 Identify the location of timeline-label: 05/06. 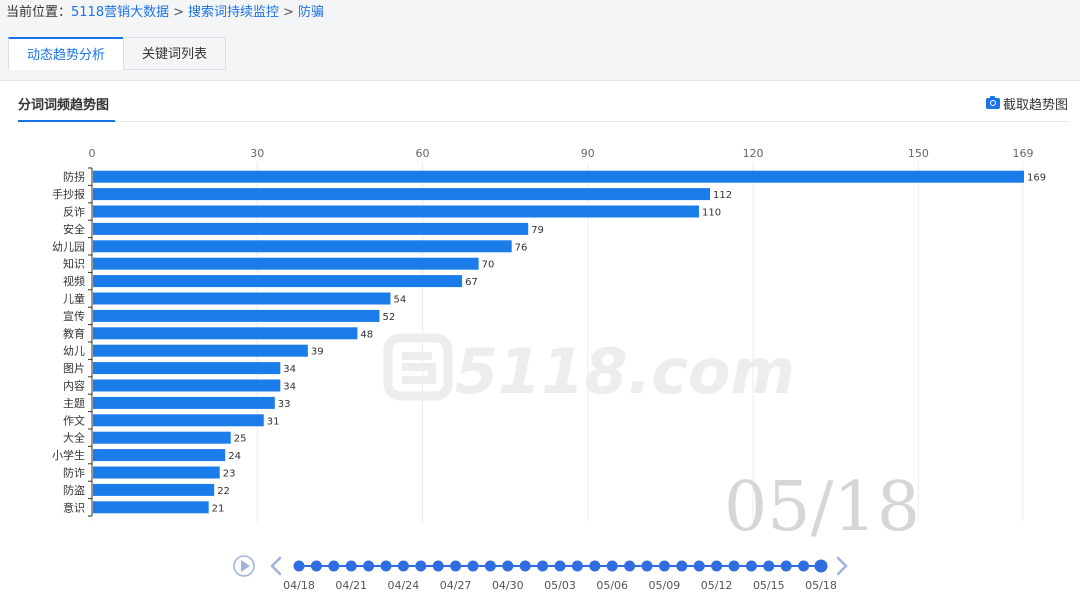
(612, 585).